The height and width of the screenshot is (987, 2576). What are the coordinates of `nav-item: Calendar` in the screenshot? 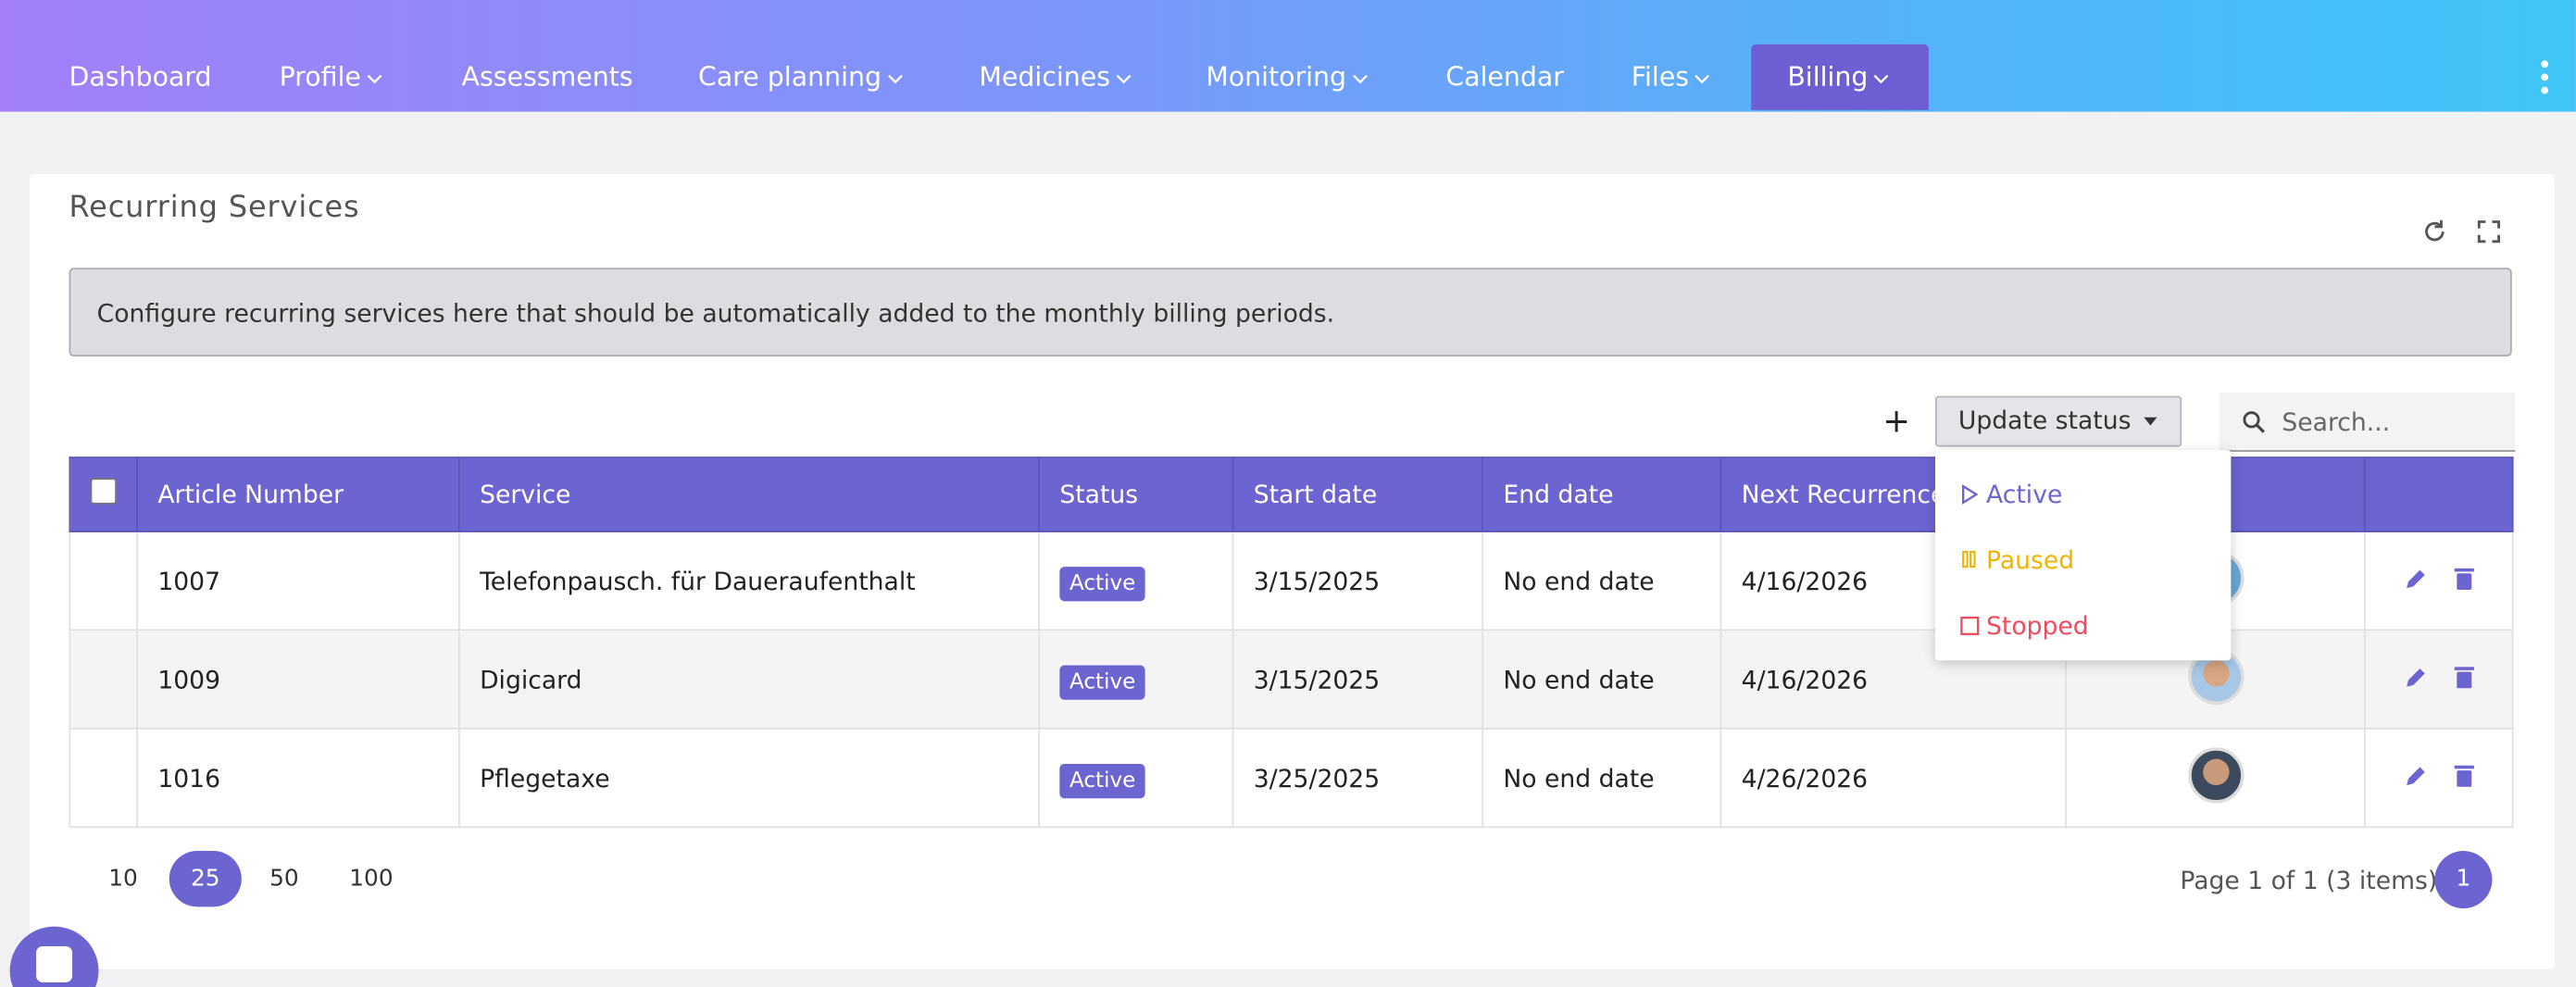 It's located at (1505, 77).